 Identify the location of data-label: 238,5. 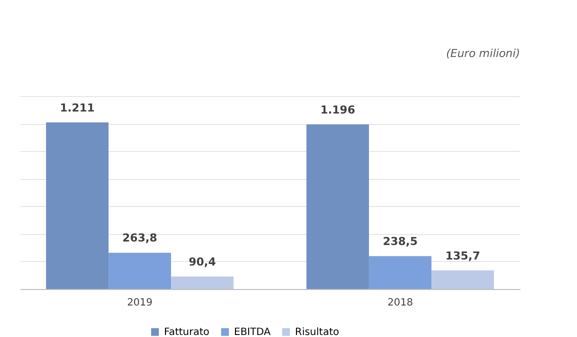
(400, 241).